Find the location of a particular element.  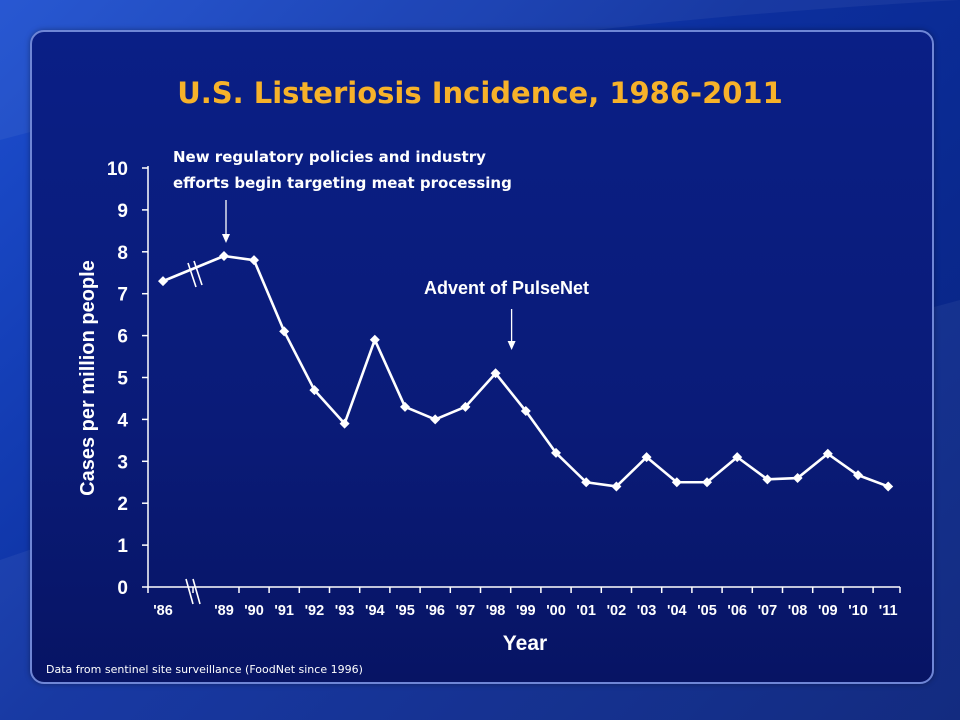

x-tick-label: '01 is located at coordinates (586, 611).